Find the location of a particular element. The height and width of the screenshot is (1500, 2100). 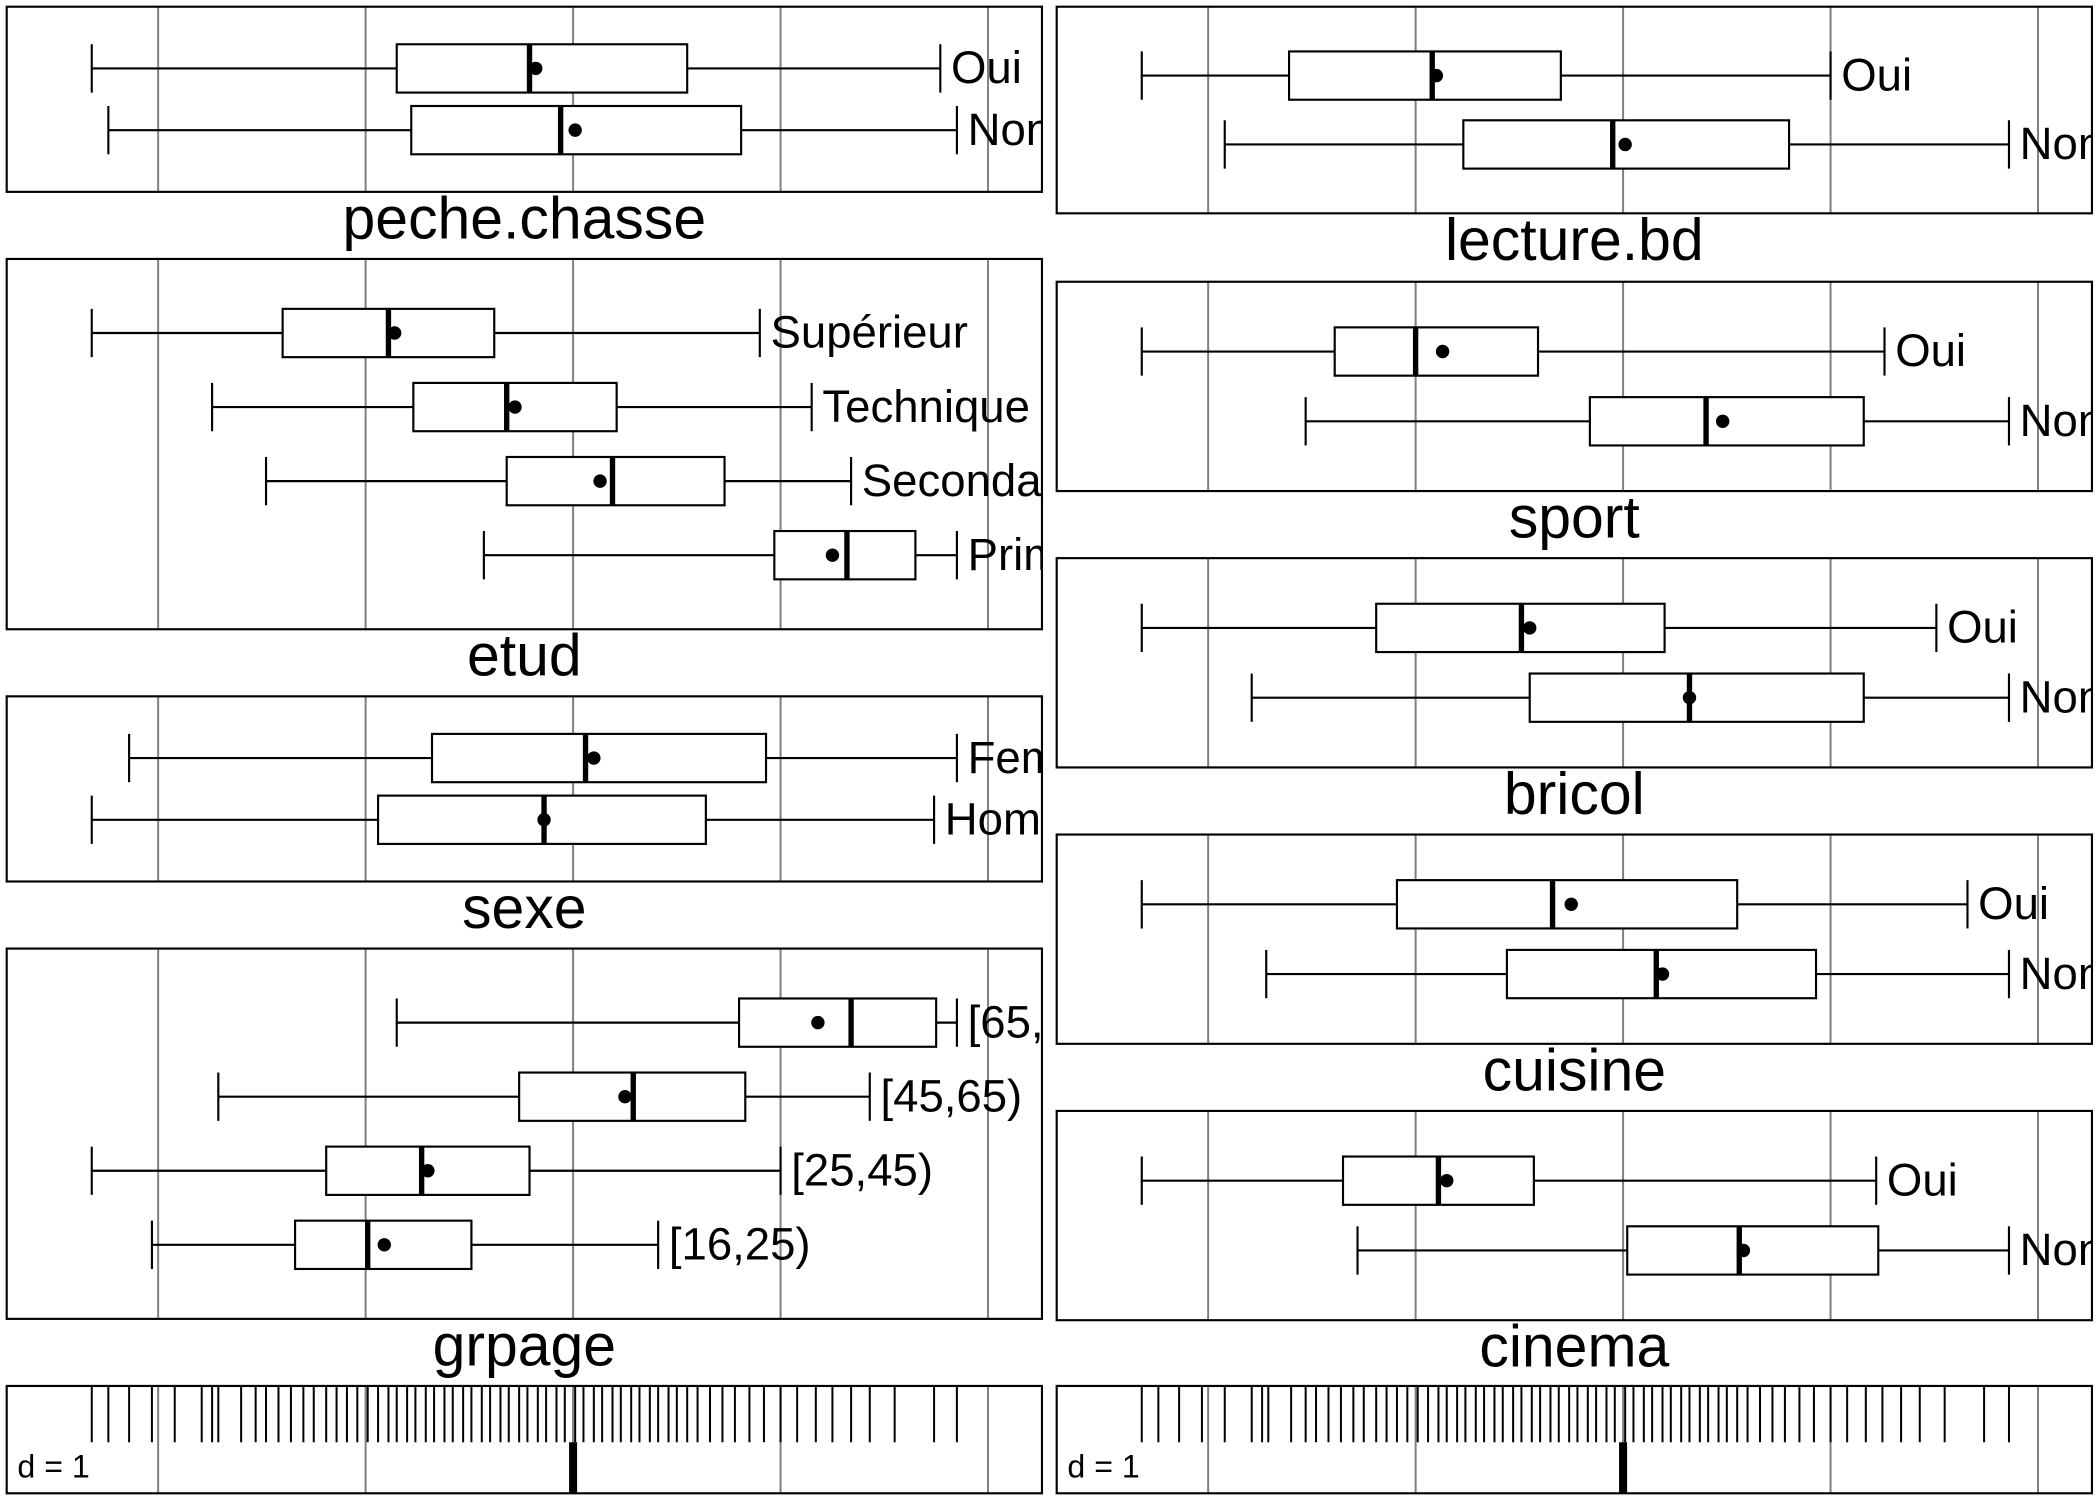

panel-title: bricol is located at coordinates (1574, 794).